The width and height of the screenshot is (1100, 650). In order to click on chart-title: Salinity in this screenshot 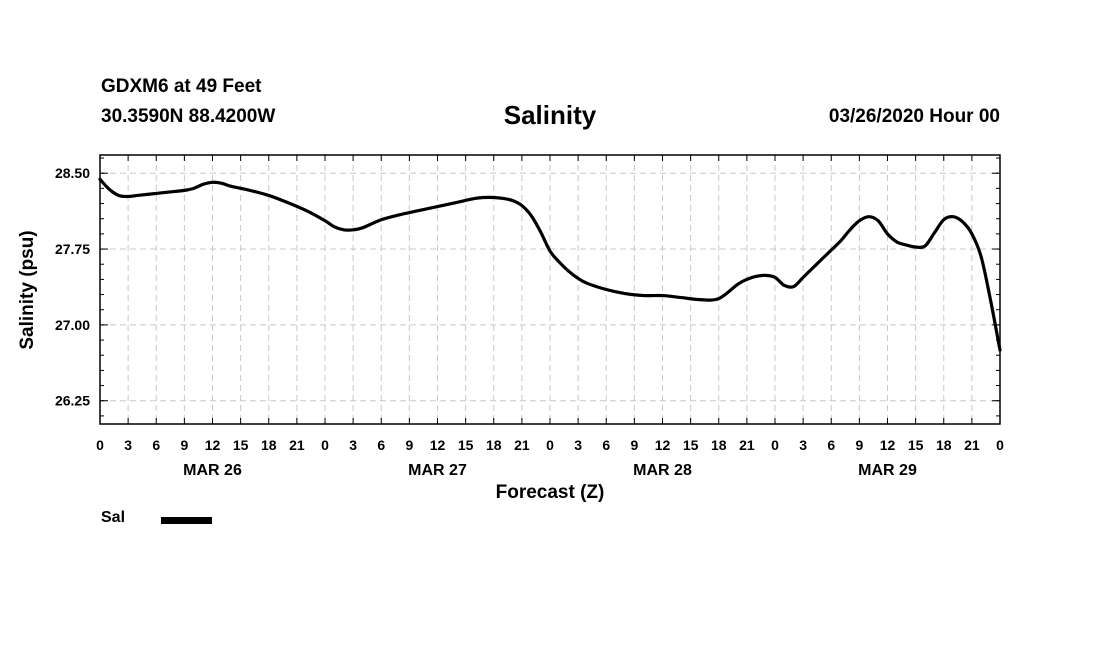, I will do `click(550, 115)`.